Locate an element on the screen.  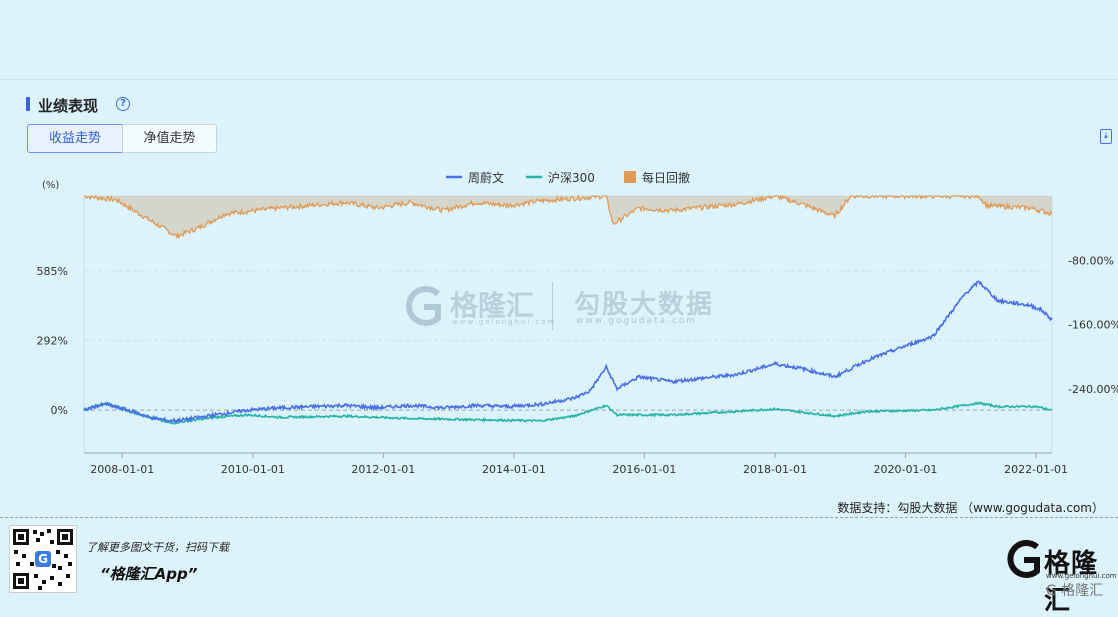
watermark-brand-domain: www.gelonghui.com is located at coordinates (504, 322).